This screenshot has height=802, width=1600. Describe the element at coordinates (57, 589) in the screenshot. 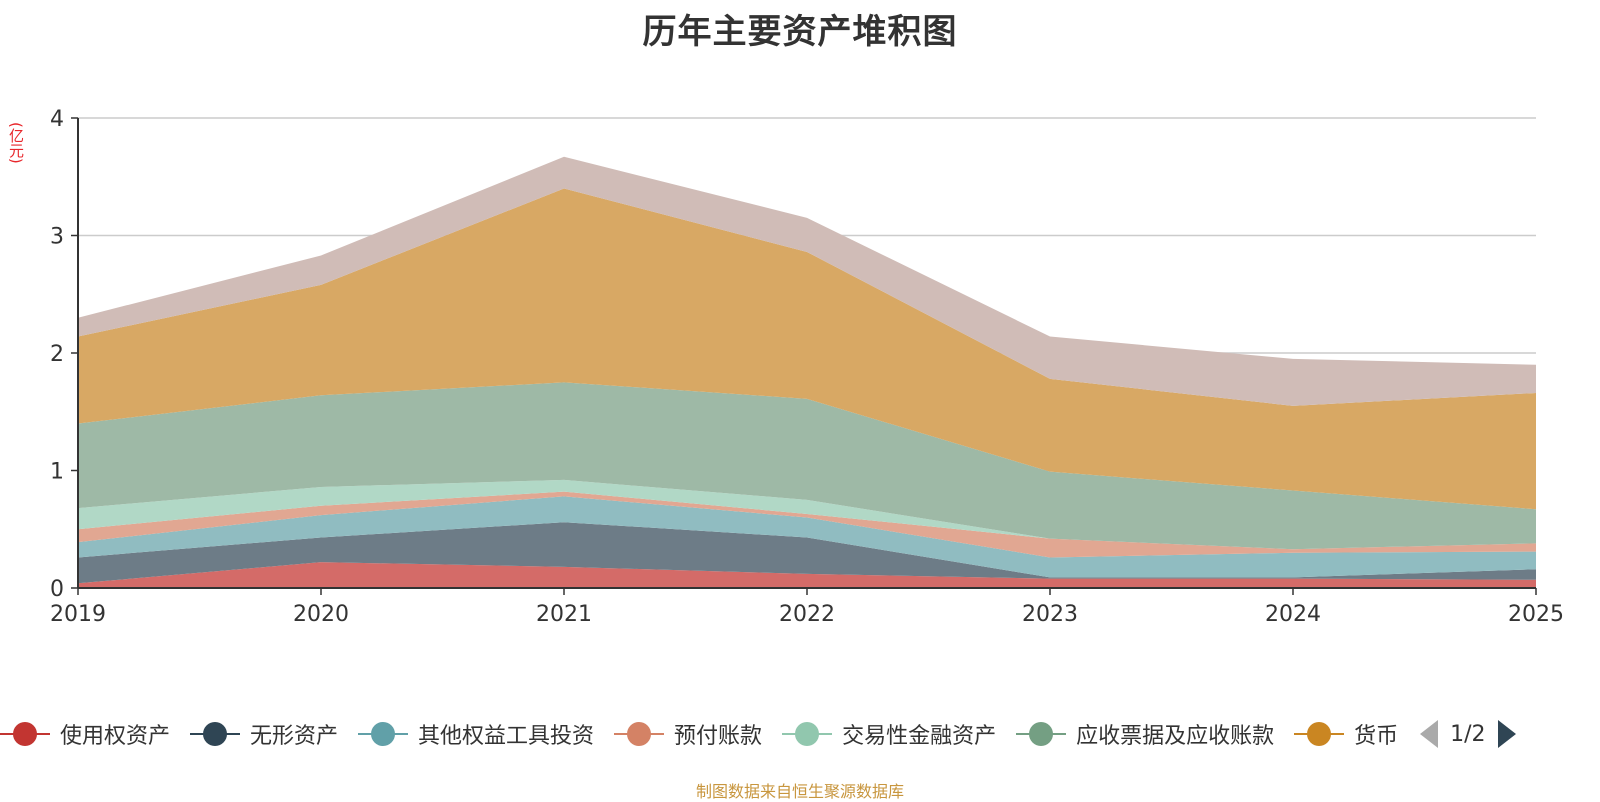

I see `y-tick-label: 0` at that location.